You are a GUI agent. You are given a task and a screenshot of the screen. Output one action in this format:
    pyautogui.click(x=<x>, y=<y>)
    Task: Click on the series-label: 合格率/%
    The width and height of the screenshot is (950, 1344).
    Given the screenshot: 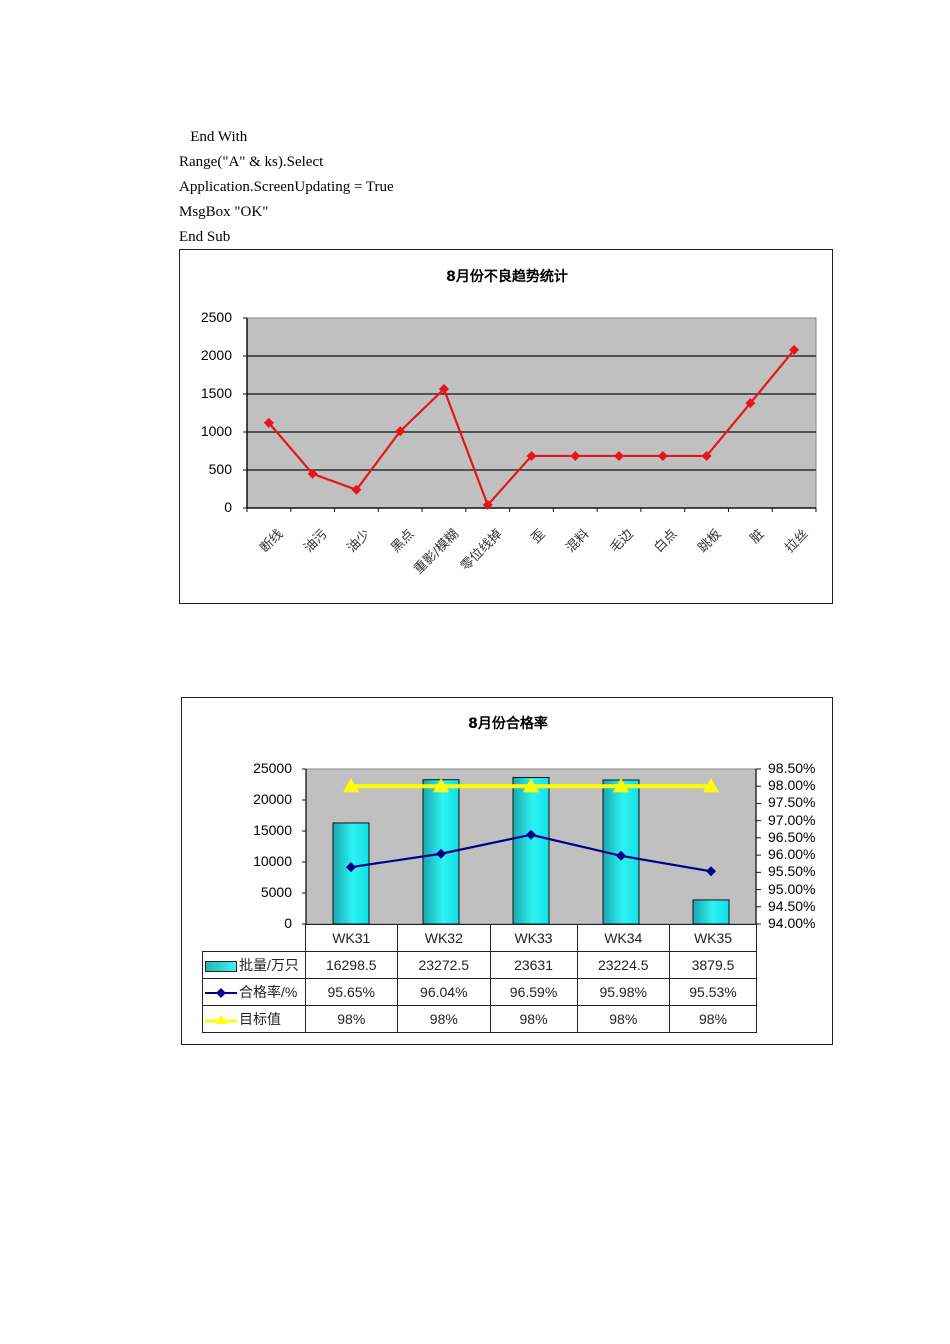 What is the action you would take?
    pyautogui.click(x=268, y=992)
    